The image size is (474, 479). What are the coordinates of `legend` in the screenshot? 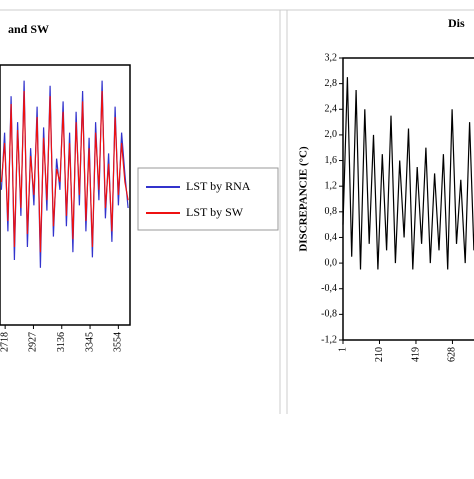 It's located at (208, 199).